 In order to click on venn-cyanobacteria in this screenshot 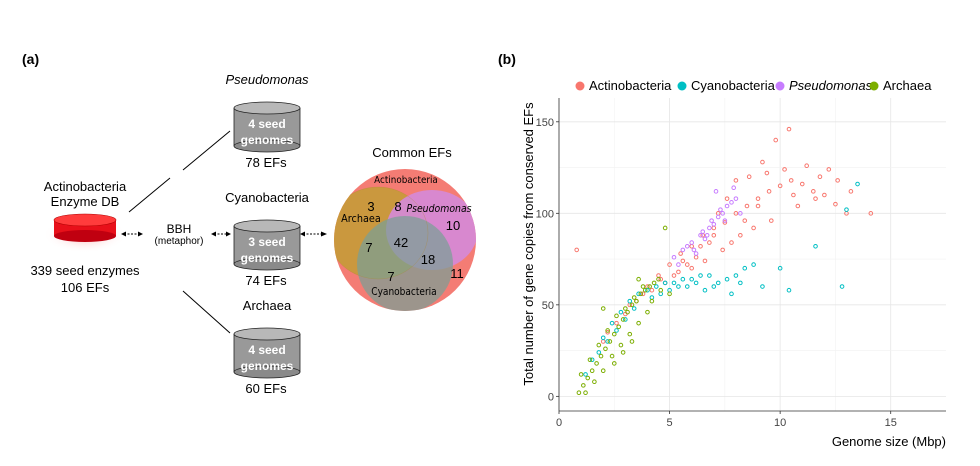, I will do `click(405, 263)`.